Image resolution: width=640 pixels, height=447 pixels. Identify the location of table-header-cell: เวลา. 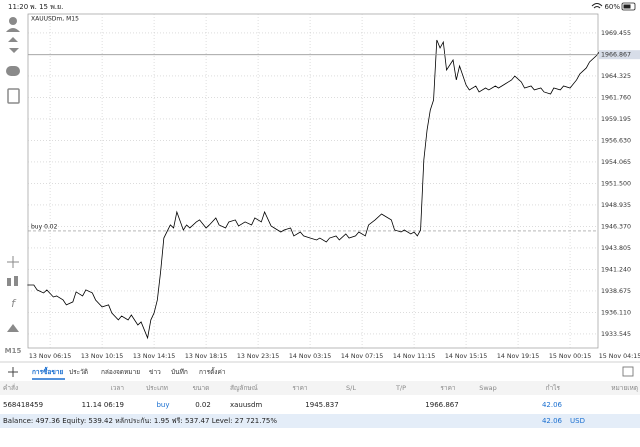
(117, 388).